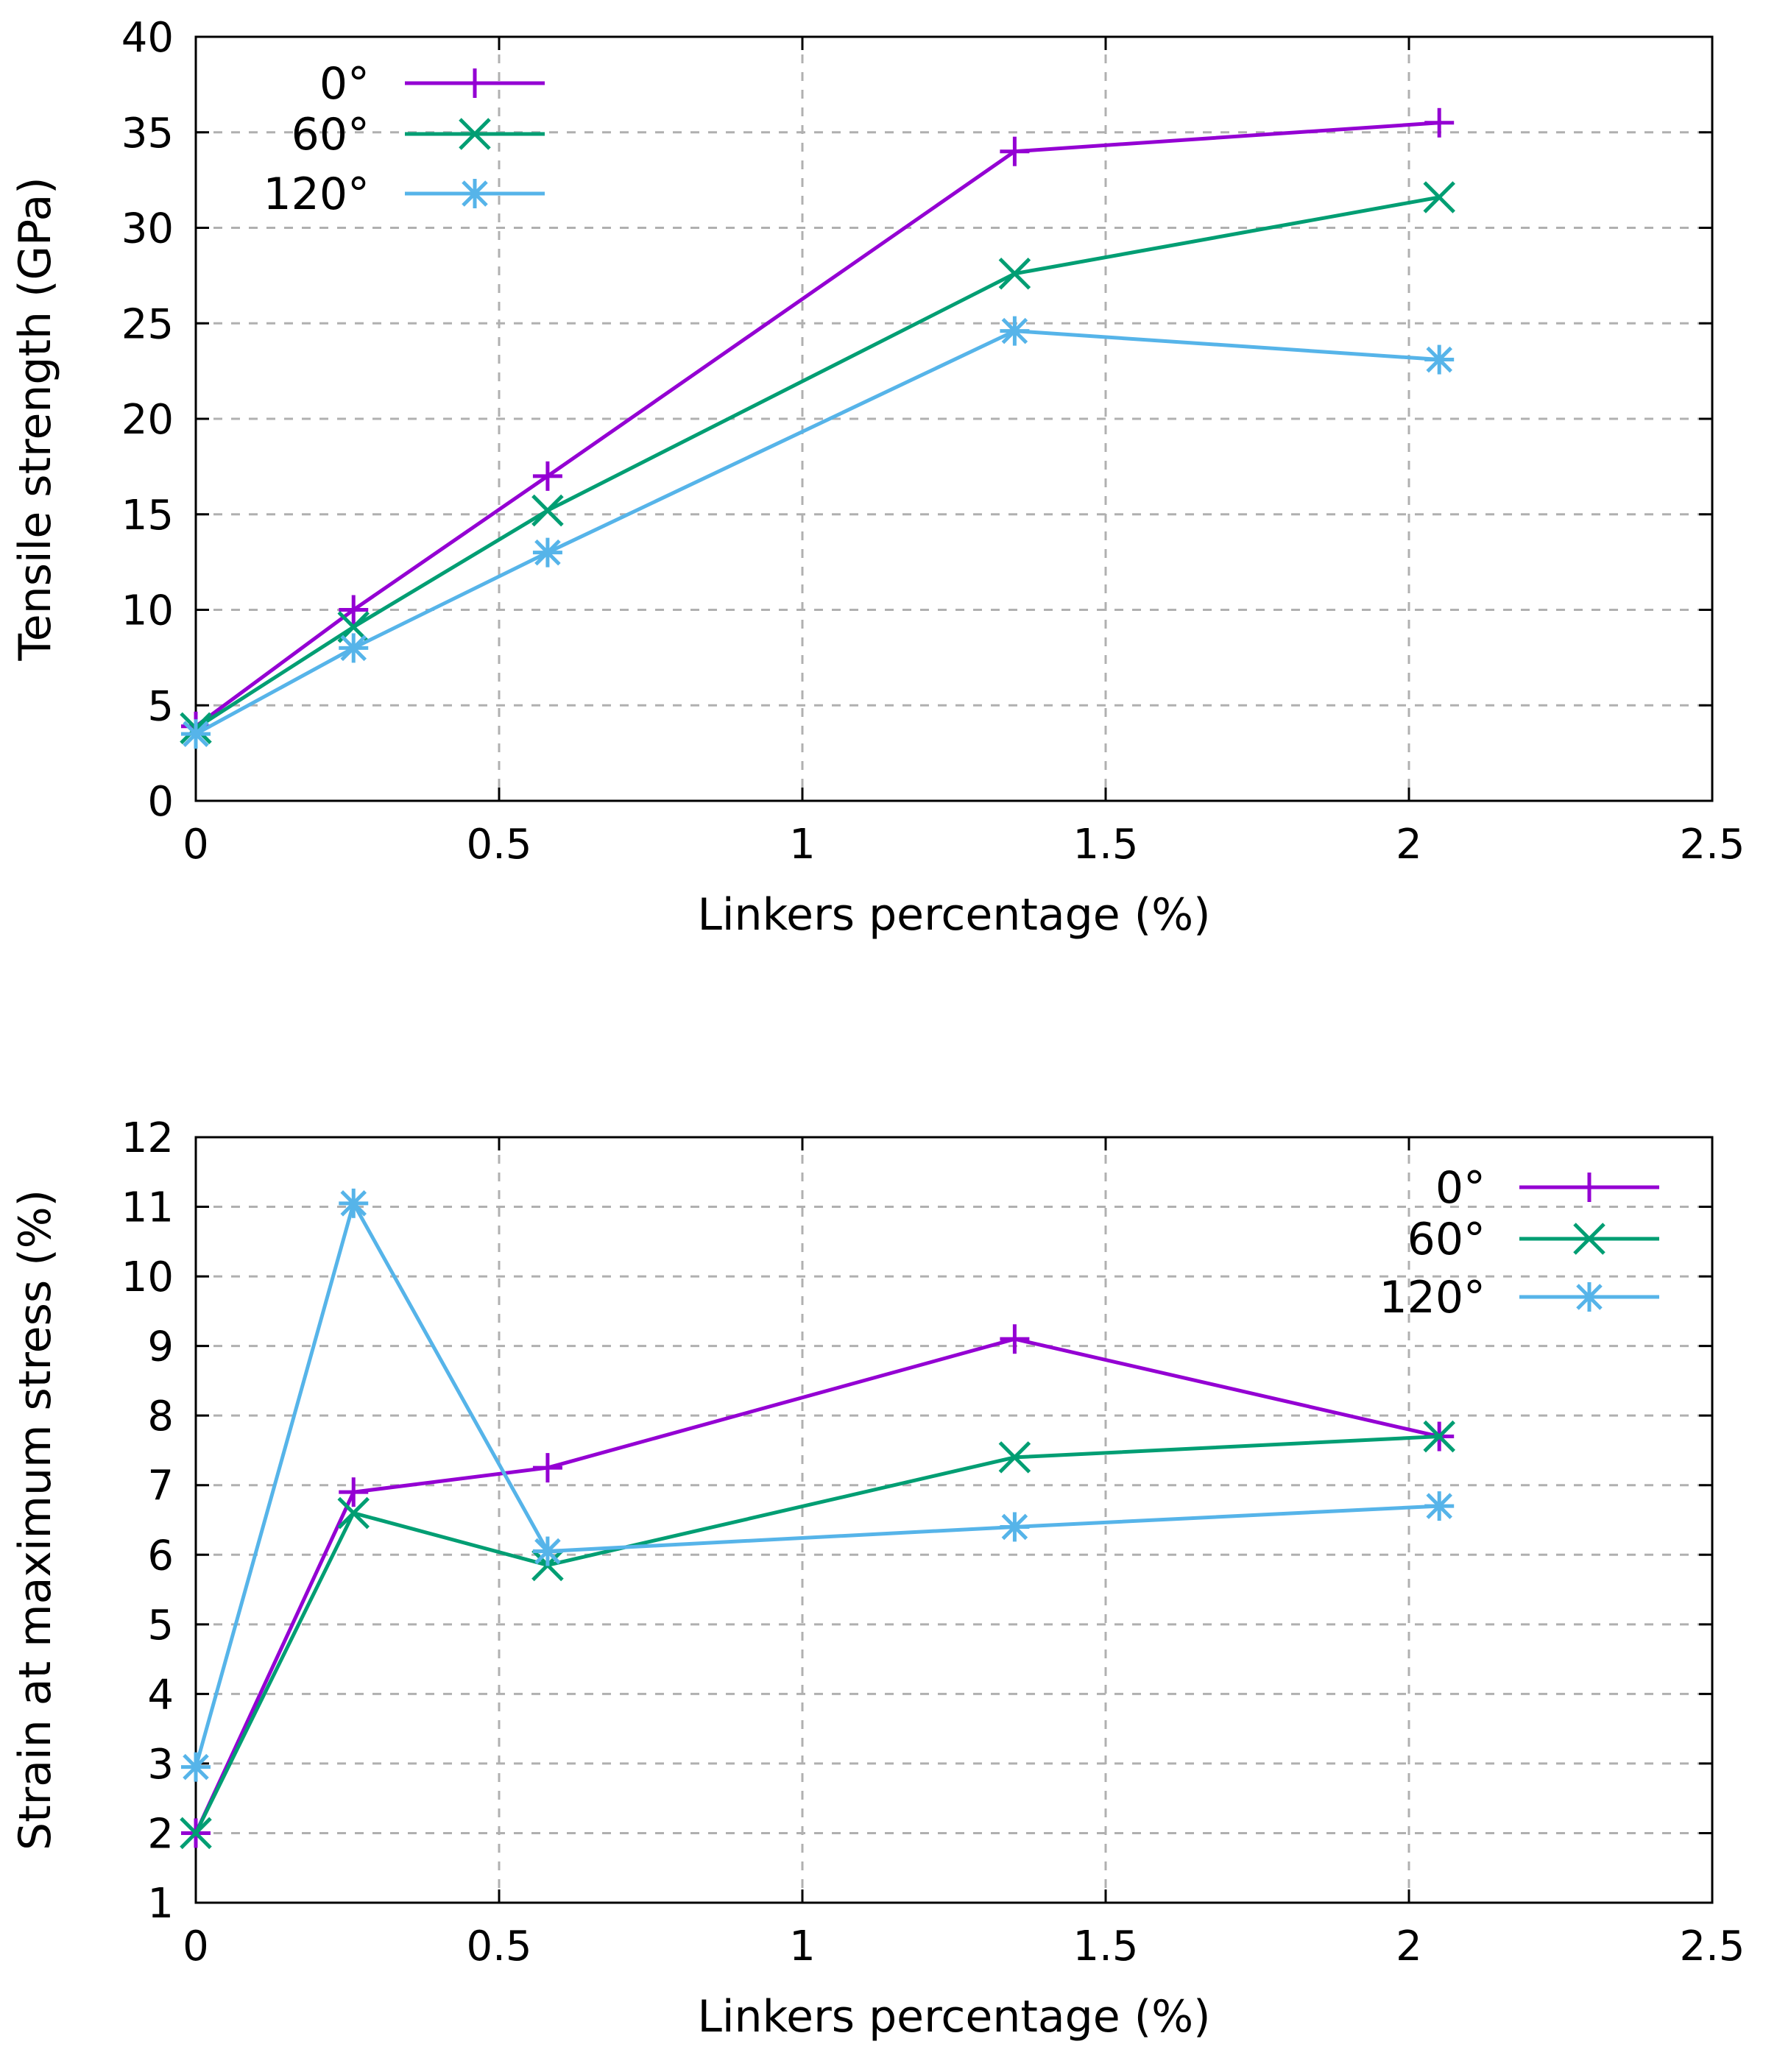 This screenshot has width=1777, height=2072. What do you see at coordinates (148, 1208) in the screenshot?
I see `y-tick-label: 11` at bounding box center [148, 1208].